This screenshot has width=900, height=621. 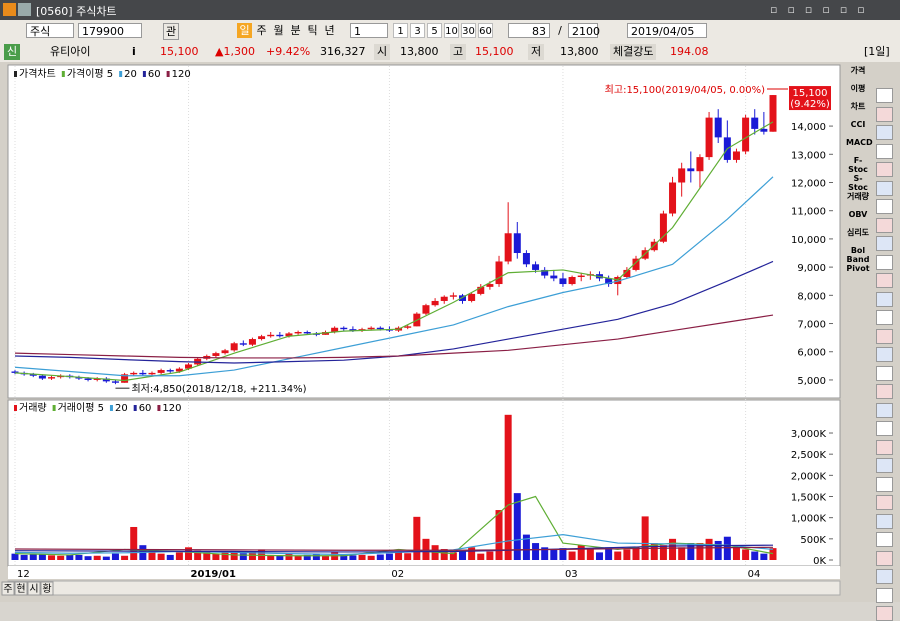 What do you see at coordinates (584, 30) in the screenshot?
I see `max-input: 2100` at bounding box center [584, 30].